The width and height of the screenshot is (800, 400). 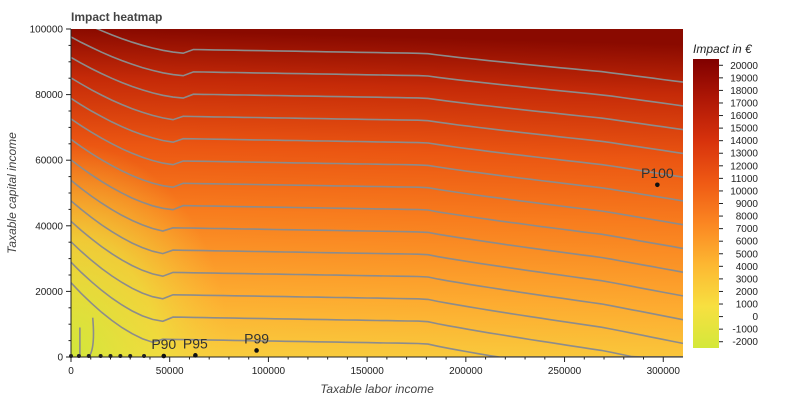 I want to click on marker-label-p99: P99, so click(x=256, y=338).